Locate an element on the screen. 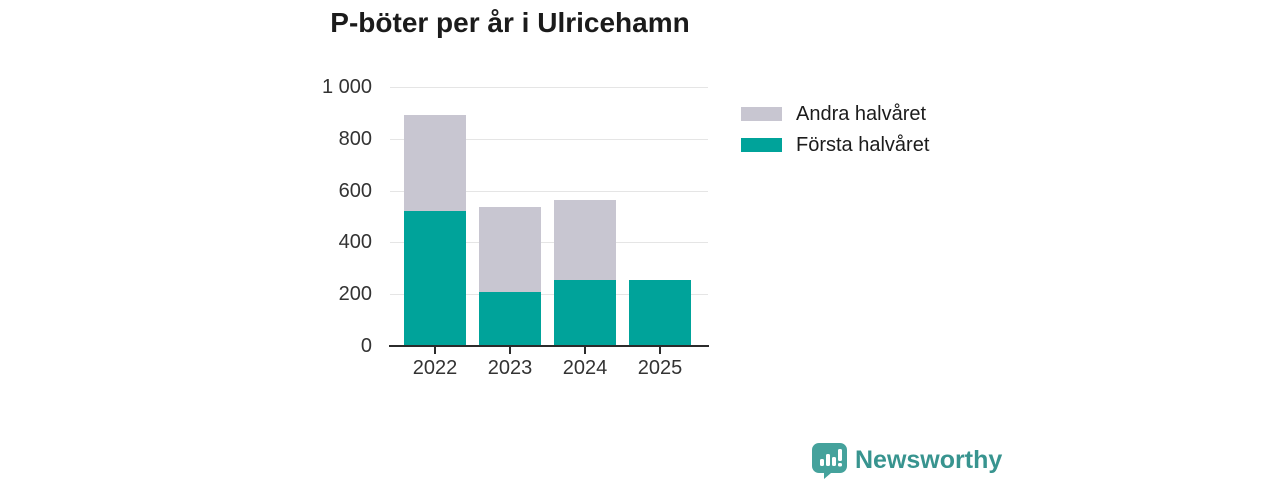 The image size is (1280, 480). chart-title: P-böter per år i Ulricehamn is located at coordinates (510, 22).